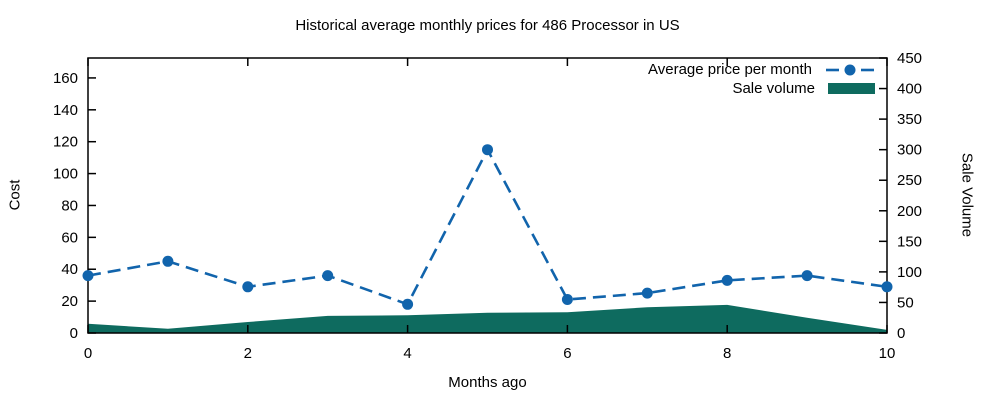 The height and width of the screenshot is (400, 1000). Describe the element at coordinates (967, 195) in the screenshot. I see `y2-axis-label-sale-volume: Sale Volume` at that location.